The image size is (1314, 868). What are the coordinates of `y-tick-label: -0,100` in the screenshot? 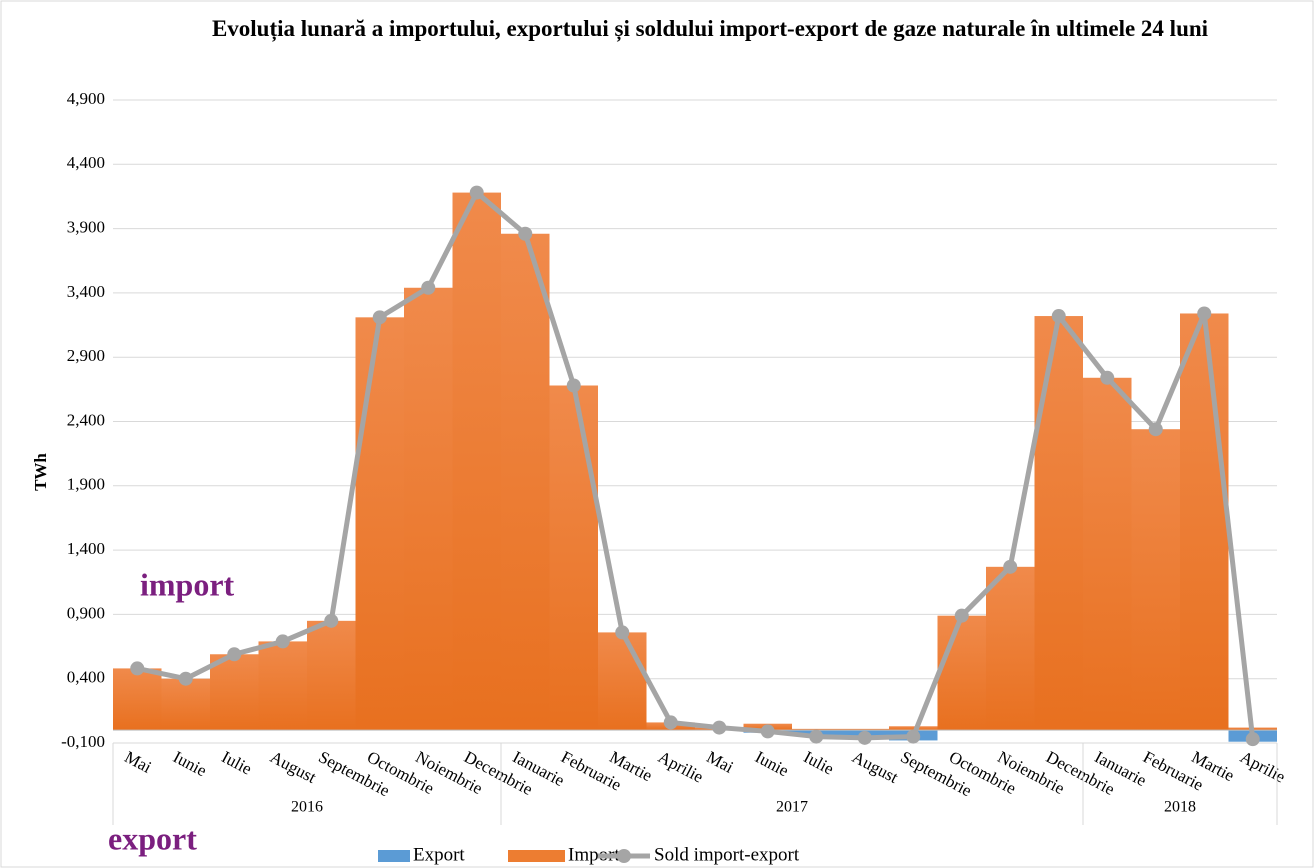 It's located at (83, 741).